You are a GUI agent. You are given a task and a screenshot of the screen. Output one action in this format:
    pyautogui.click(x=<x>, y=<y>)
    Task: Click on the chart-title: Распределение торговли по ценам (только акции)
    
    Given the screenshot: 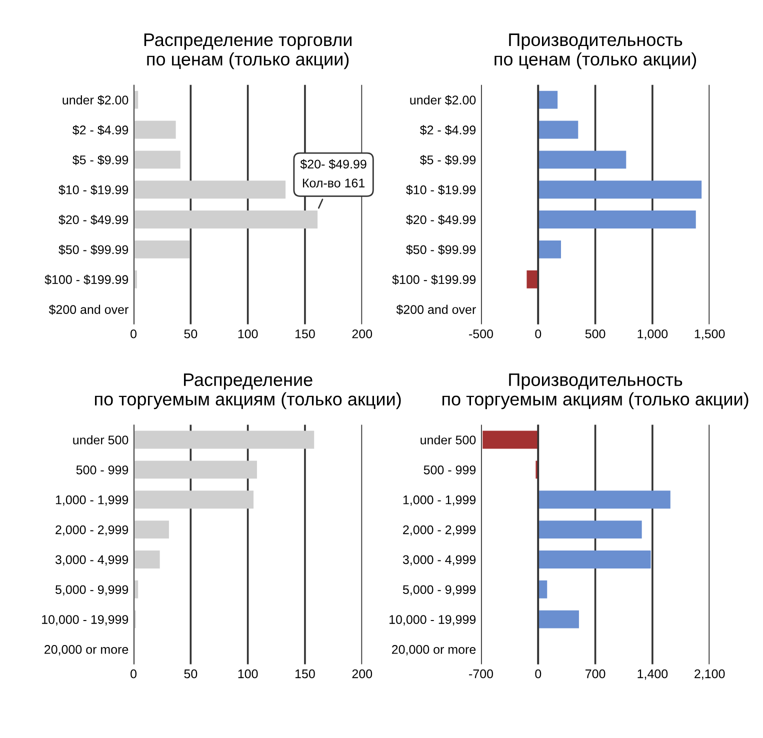 What is the action you would take?
    pyautogui.click(x=248, y=52)
    